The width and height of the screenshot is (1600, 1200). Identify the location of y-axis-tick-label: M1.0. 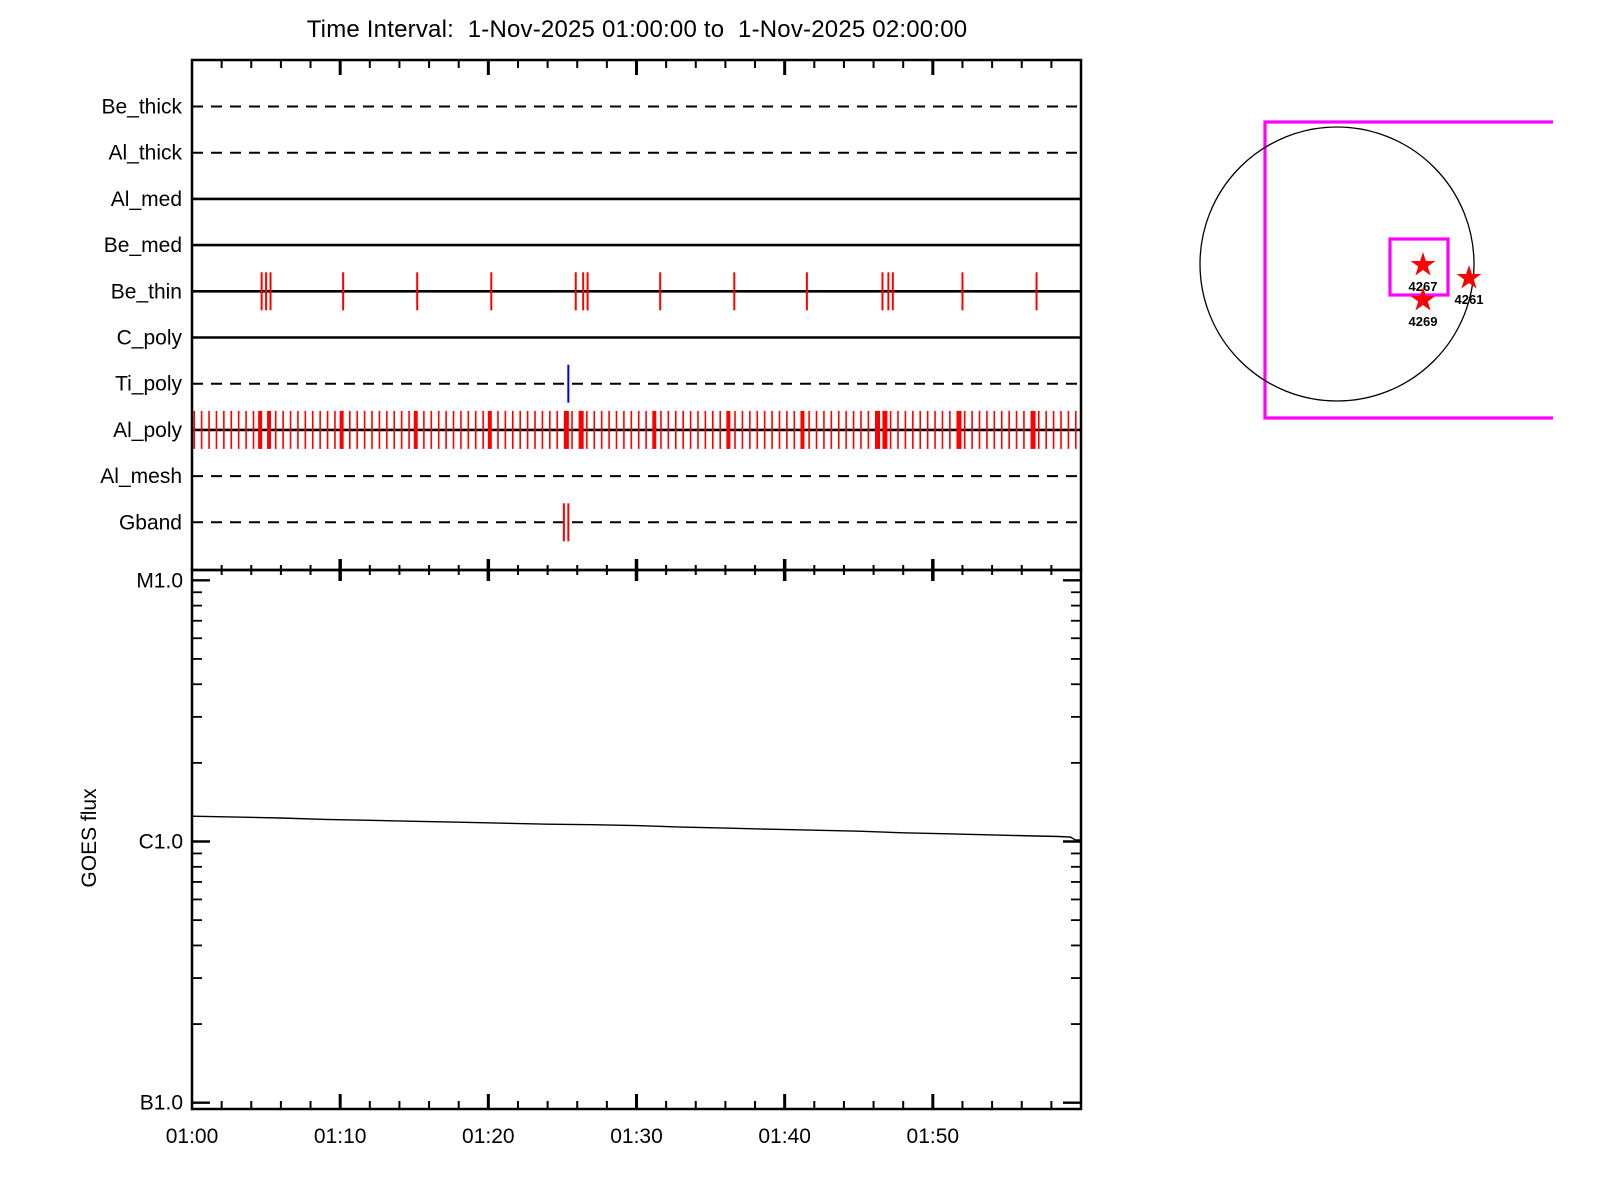
(159, 580).